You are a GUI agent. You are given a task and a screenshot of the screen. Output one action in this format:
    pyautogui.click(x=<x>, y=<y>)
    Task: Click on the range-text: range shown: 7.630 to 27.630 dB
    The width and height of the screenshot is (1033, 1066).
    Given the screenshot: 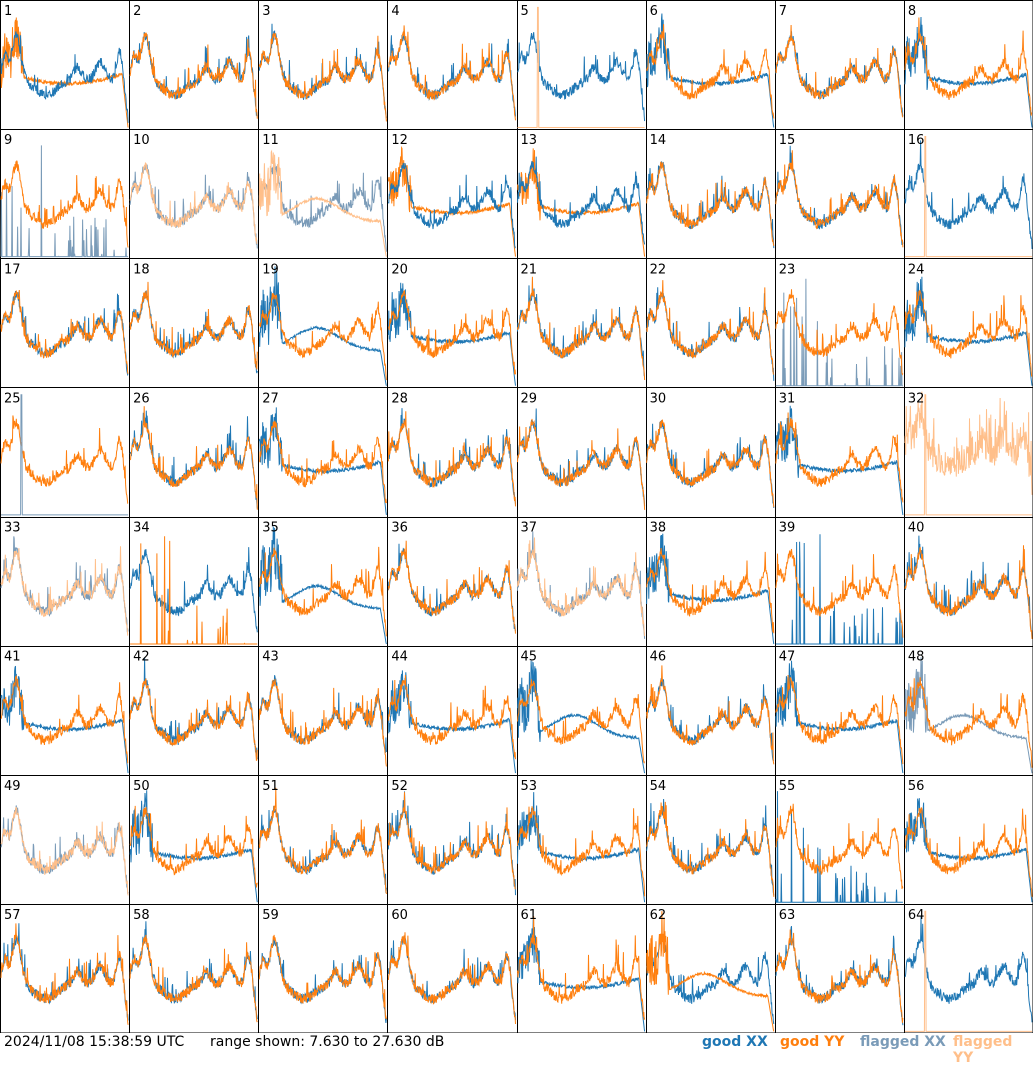 What is the action you would take?
    pyautogui.click(x=327, y=1042)
    